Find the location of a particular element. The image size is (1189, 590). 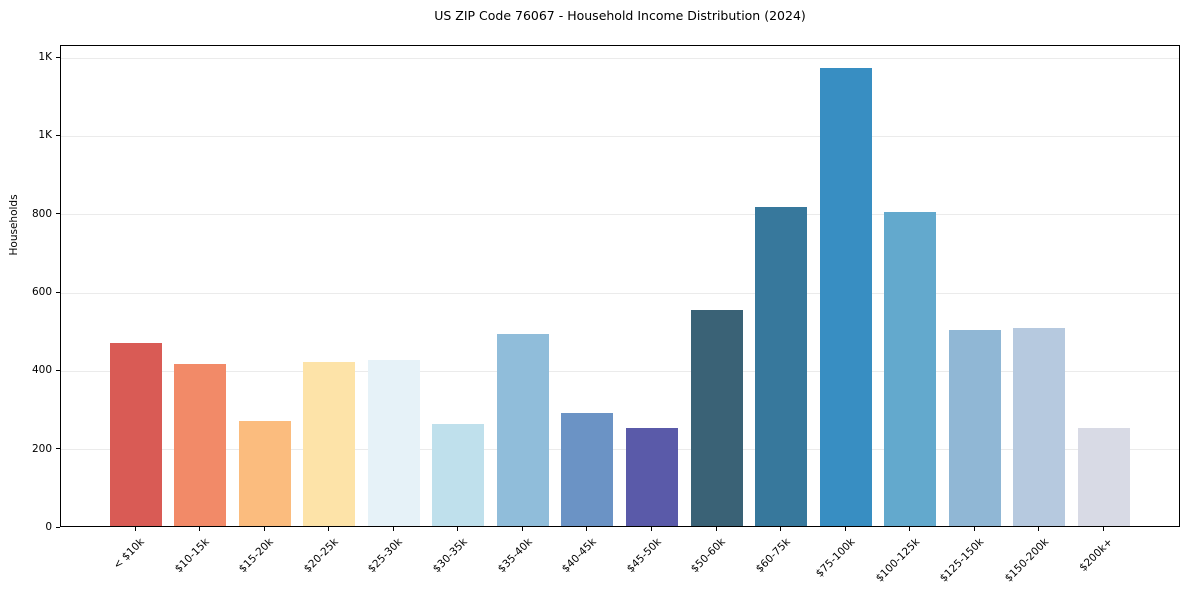

y-tick-label: 200 is located at coordinates (41, 448).